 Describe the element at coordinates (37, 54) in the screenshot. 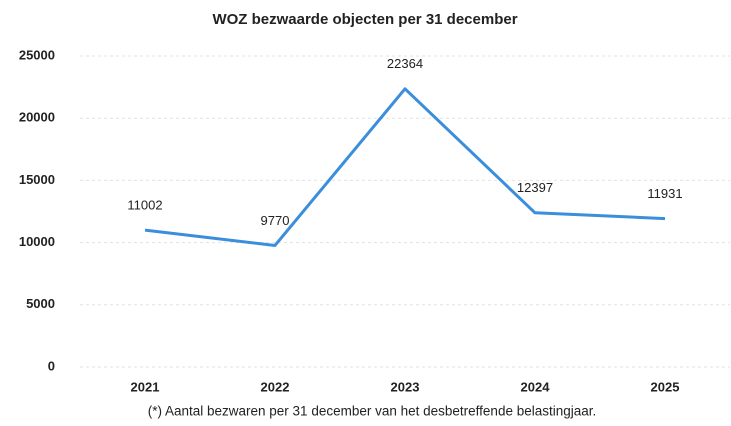

I see `y-tick-label: 25000` at that location.